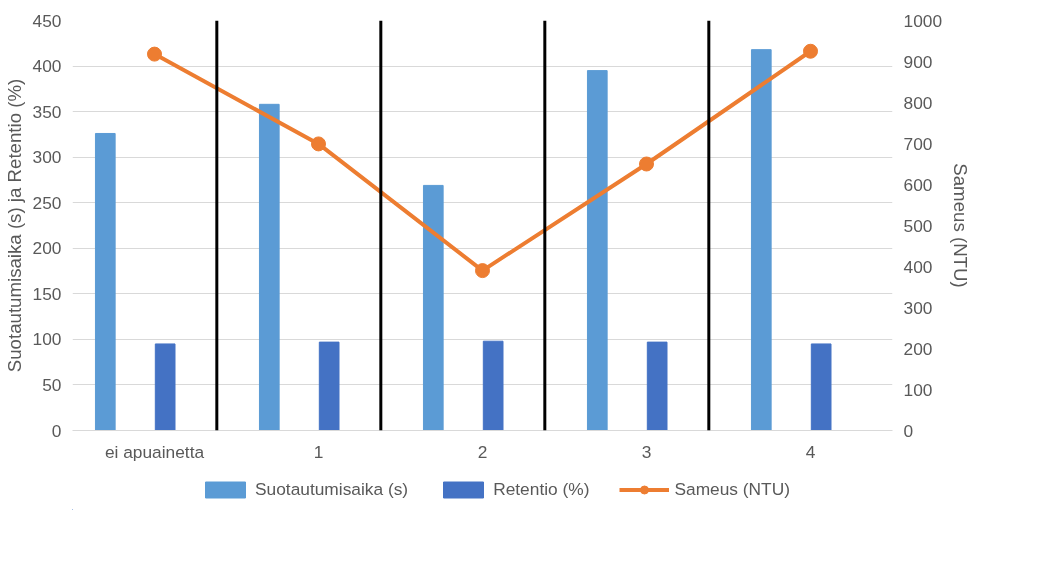 The width and height of the screenshot is (1056, 583). What do you see at coordinates (52, 384) in the screenshot?
I see `y-tick-label: 50` at bounding box center [52, 384].